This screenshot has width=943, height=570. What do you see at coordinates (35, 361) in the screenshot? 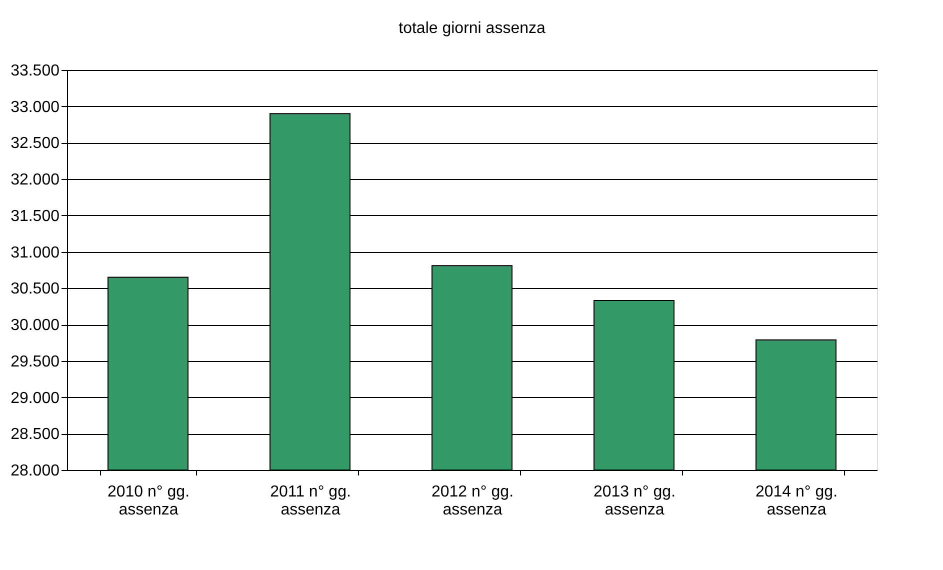
I see `y-tick-label: 29.500` at bounding box center [35, 361].